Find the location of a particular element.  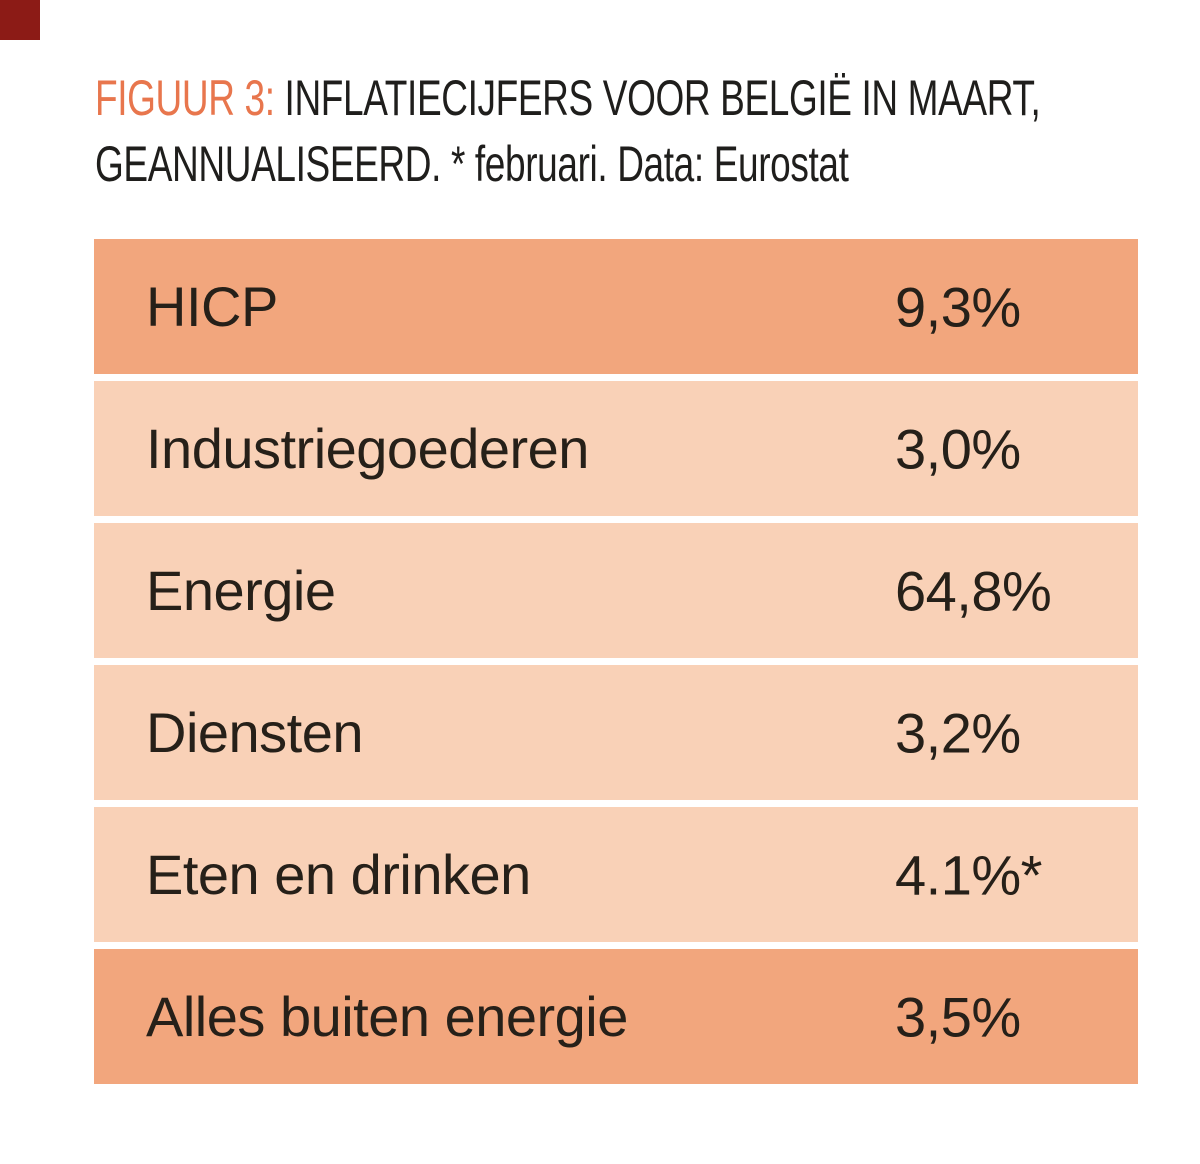

figure-title-line1-text: INFLATIECIJFERS VOOR BELGIË IN MAART, is located at coordinates (657, 98).